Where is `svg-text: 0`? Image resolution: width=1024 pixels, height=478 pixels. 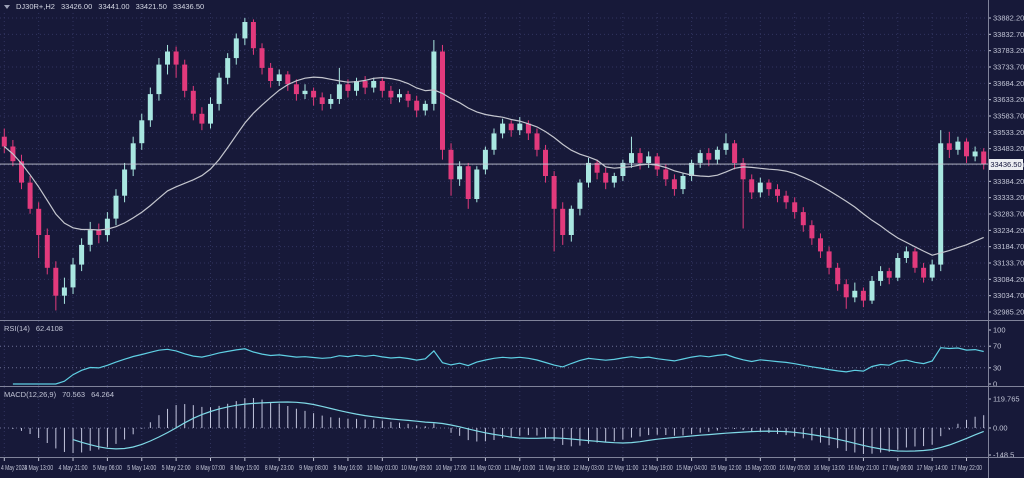 svg-text: 0 is located at coordinates (995, 384).